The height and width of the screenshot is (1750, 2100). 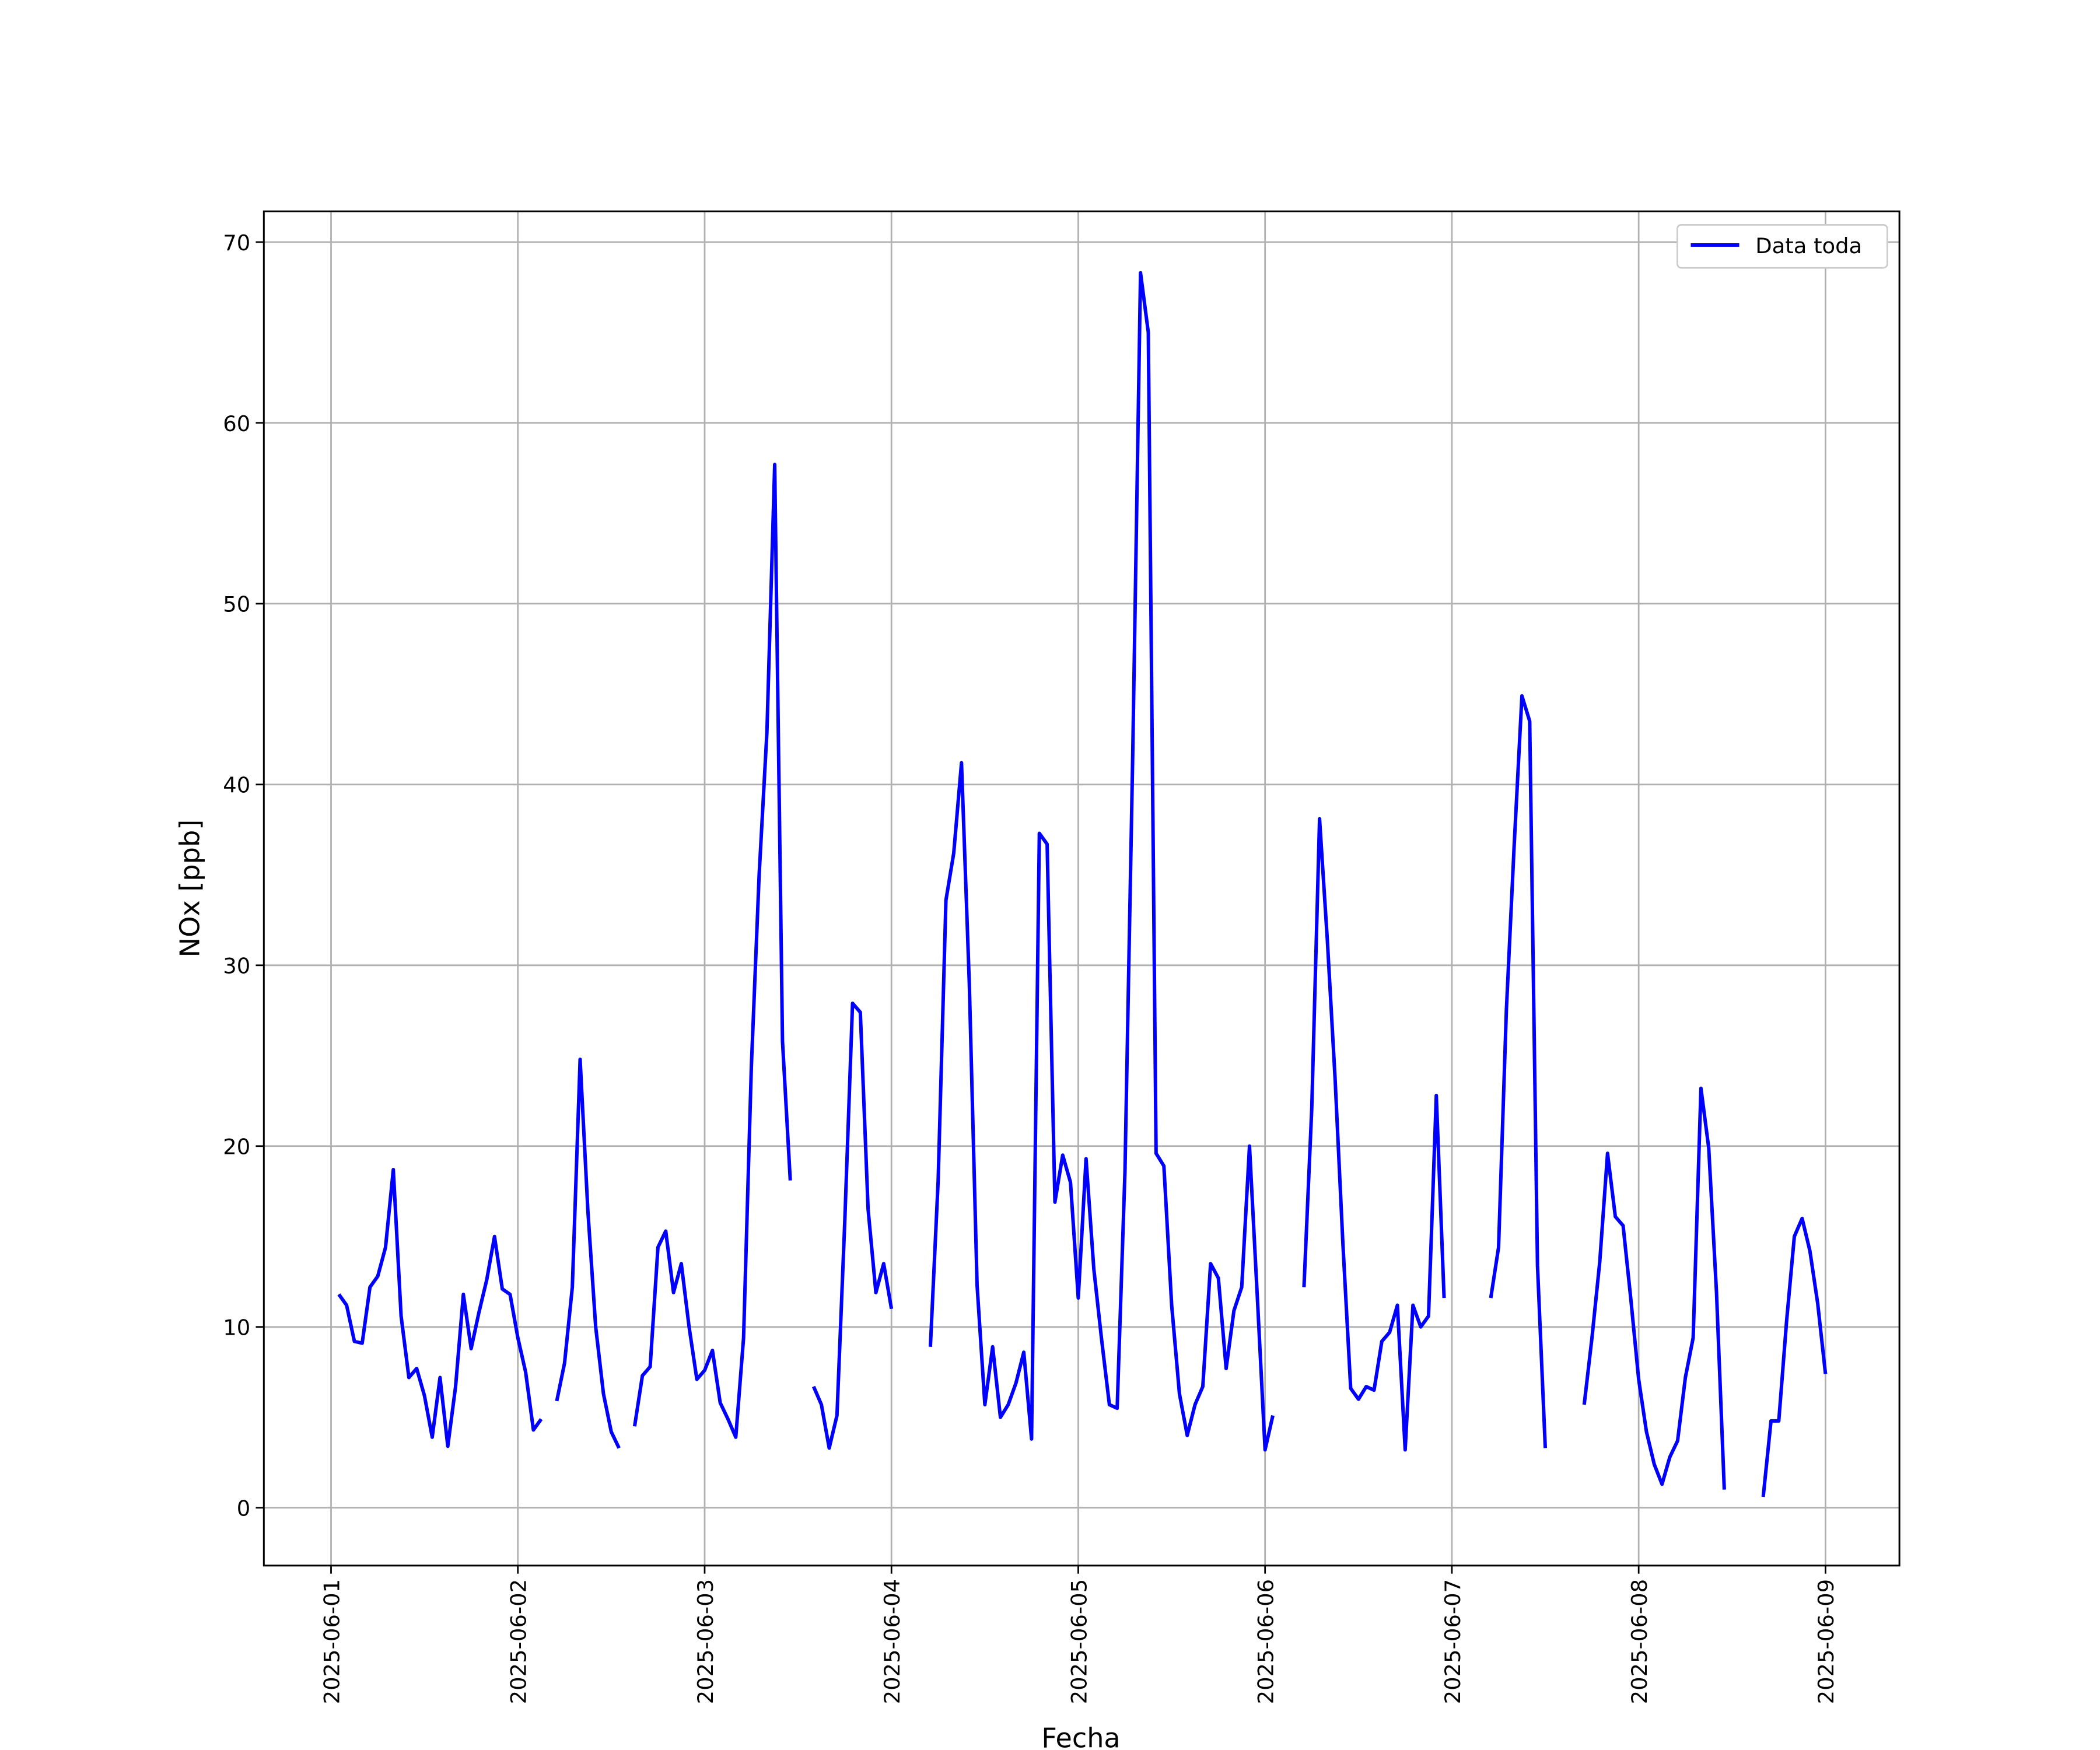 I want to click on x-tick-label: 2025-06-03, so click(x=705, y=1641).